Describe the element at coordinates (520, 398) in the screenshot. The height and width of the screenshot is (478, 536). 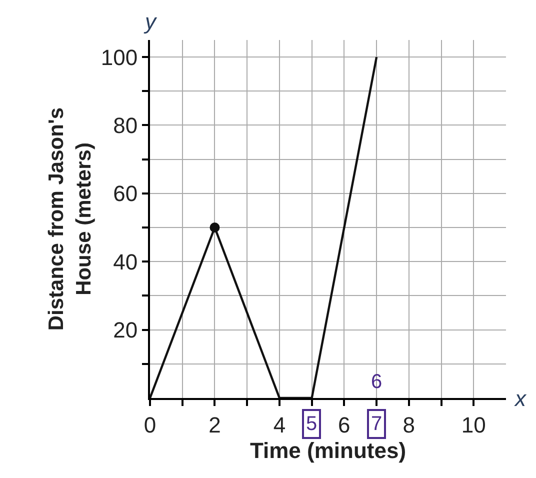
I see `text: x` at that location.